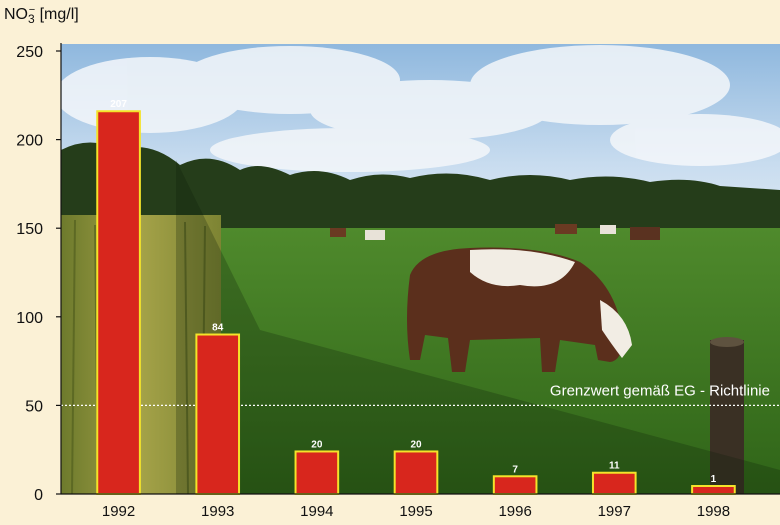 This screenshot has width=780, height=525. What do you see at coordinates (38, 495) in the screenshot?
I see `y-tick-label-0: 0` at bounding box center [38, 495].